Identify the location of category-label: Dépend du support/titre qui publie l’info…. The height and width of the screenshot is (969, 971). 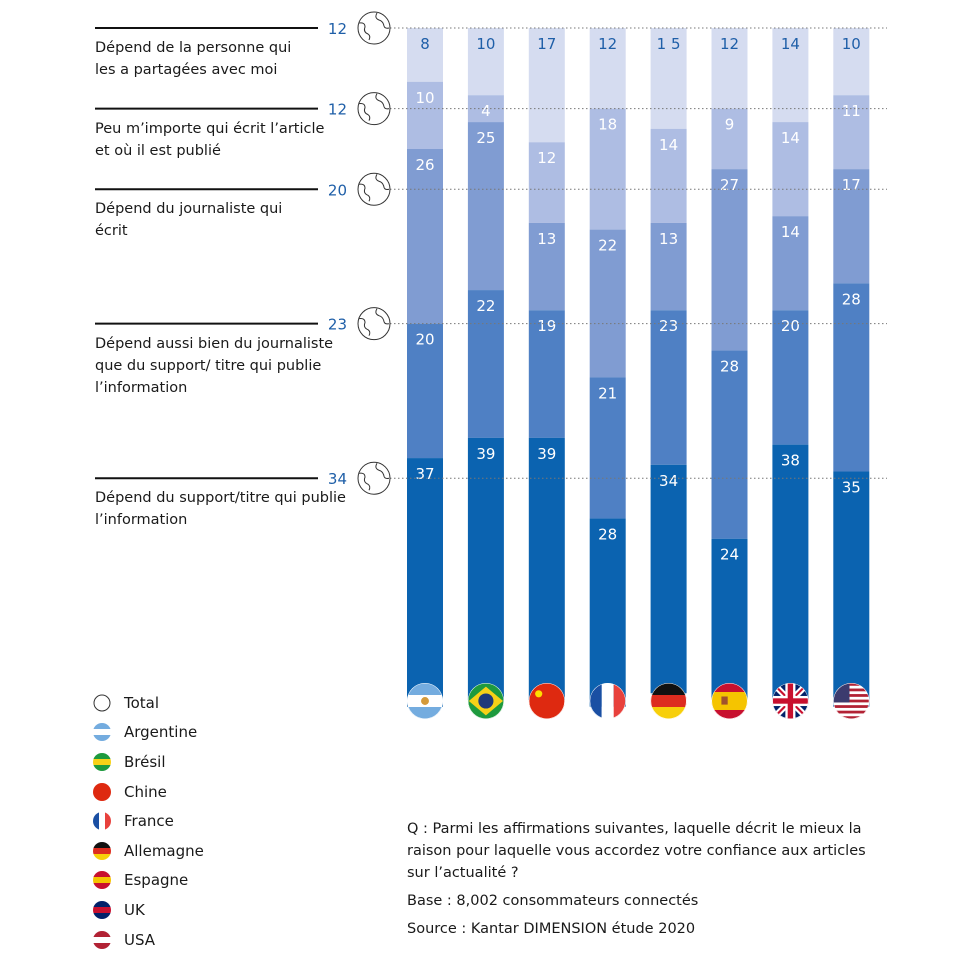
(220, 509).